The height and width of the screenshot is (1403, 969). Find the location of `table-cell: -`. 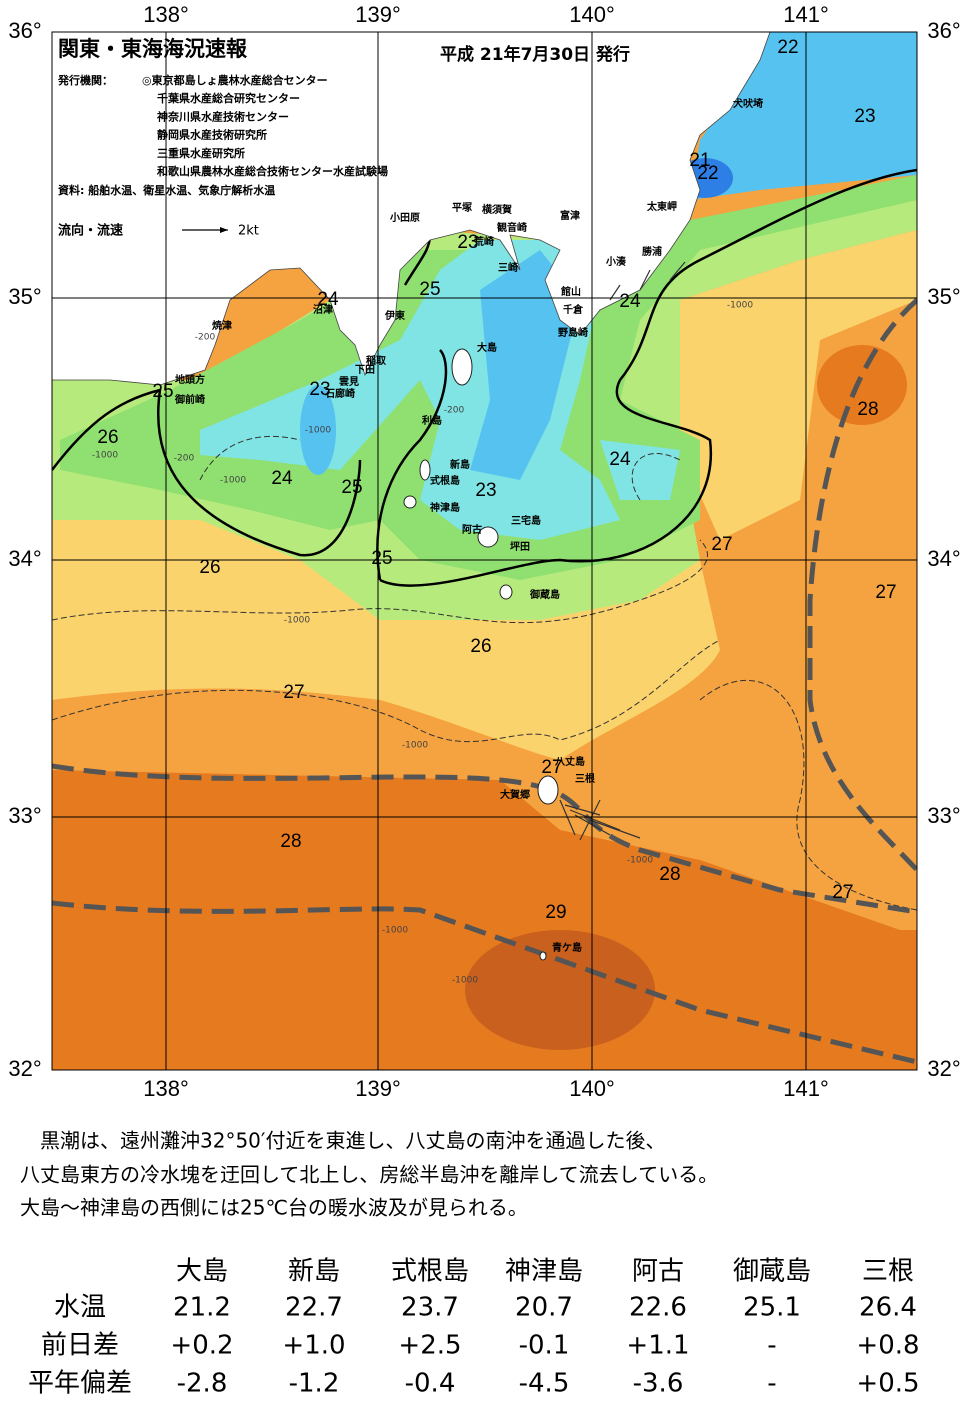

table-cell: - is located at coordinates (771, 1346).